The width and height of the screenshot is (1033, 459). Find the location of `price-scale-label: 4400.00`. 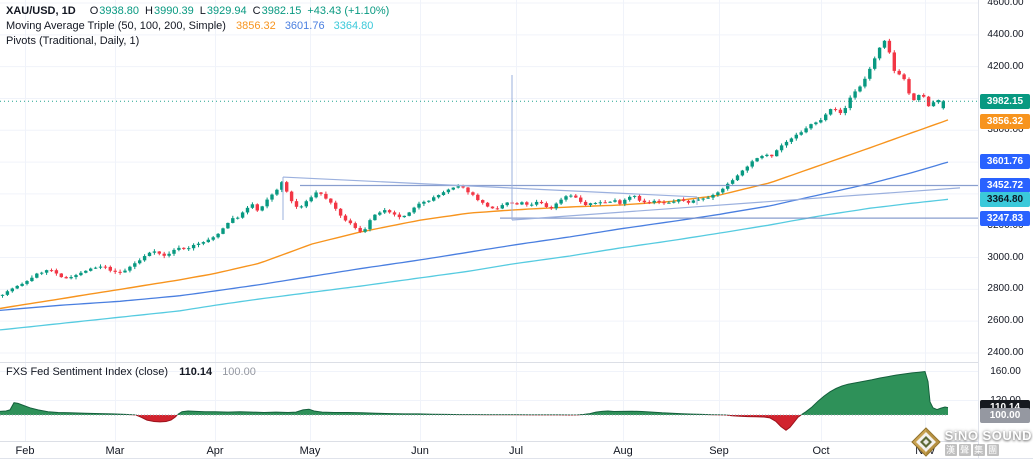

price-scale-label: 4400.00 is located at coordinates (1005, 34).